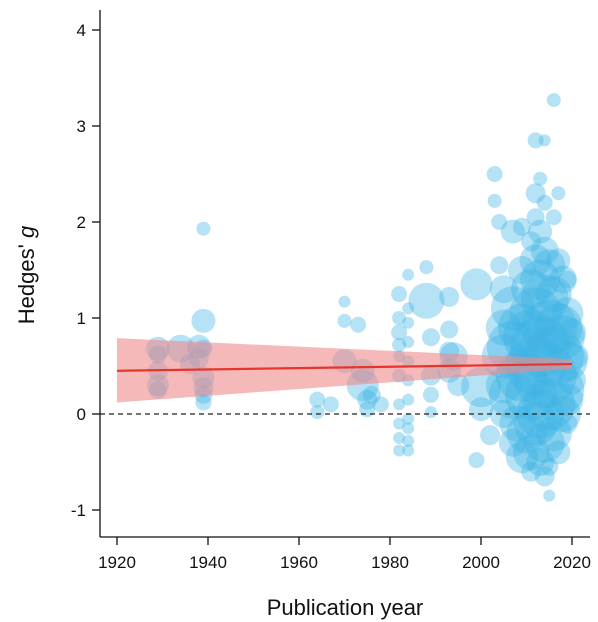 The image size is (598, 622). Describe the element at coordinates (26, 284) in the screenshot. I see `y-axis-title-prefix: Hedges'` at that location.